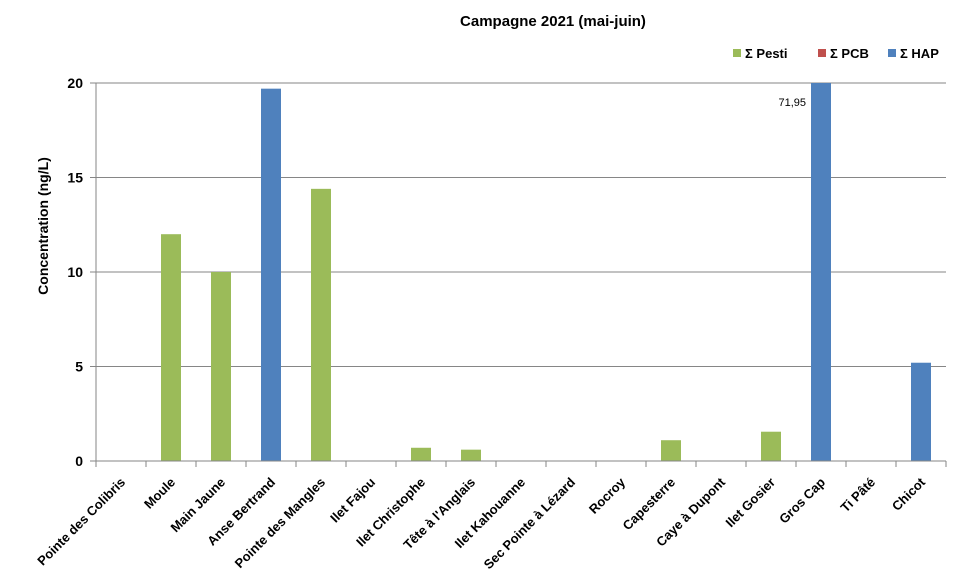  I want to click on x-tick-label: Ilet Gosier, so click(751, 503).